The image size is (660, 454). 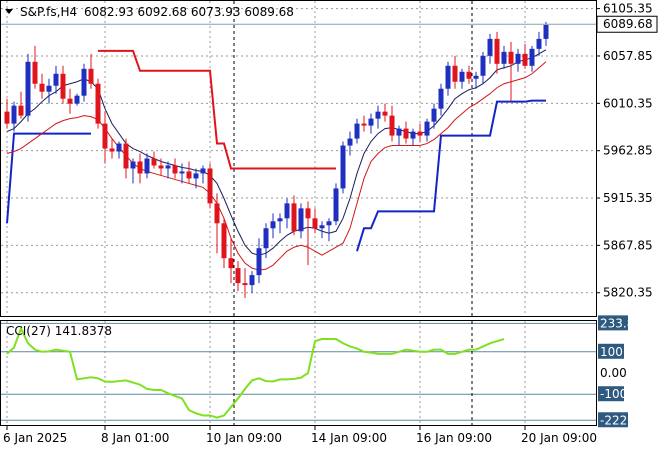 I want to click on price-tick-label-1: 6057.85, so click(x=628, y=56).